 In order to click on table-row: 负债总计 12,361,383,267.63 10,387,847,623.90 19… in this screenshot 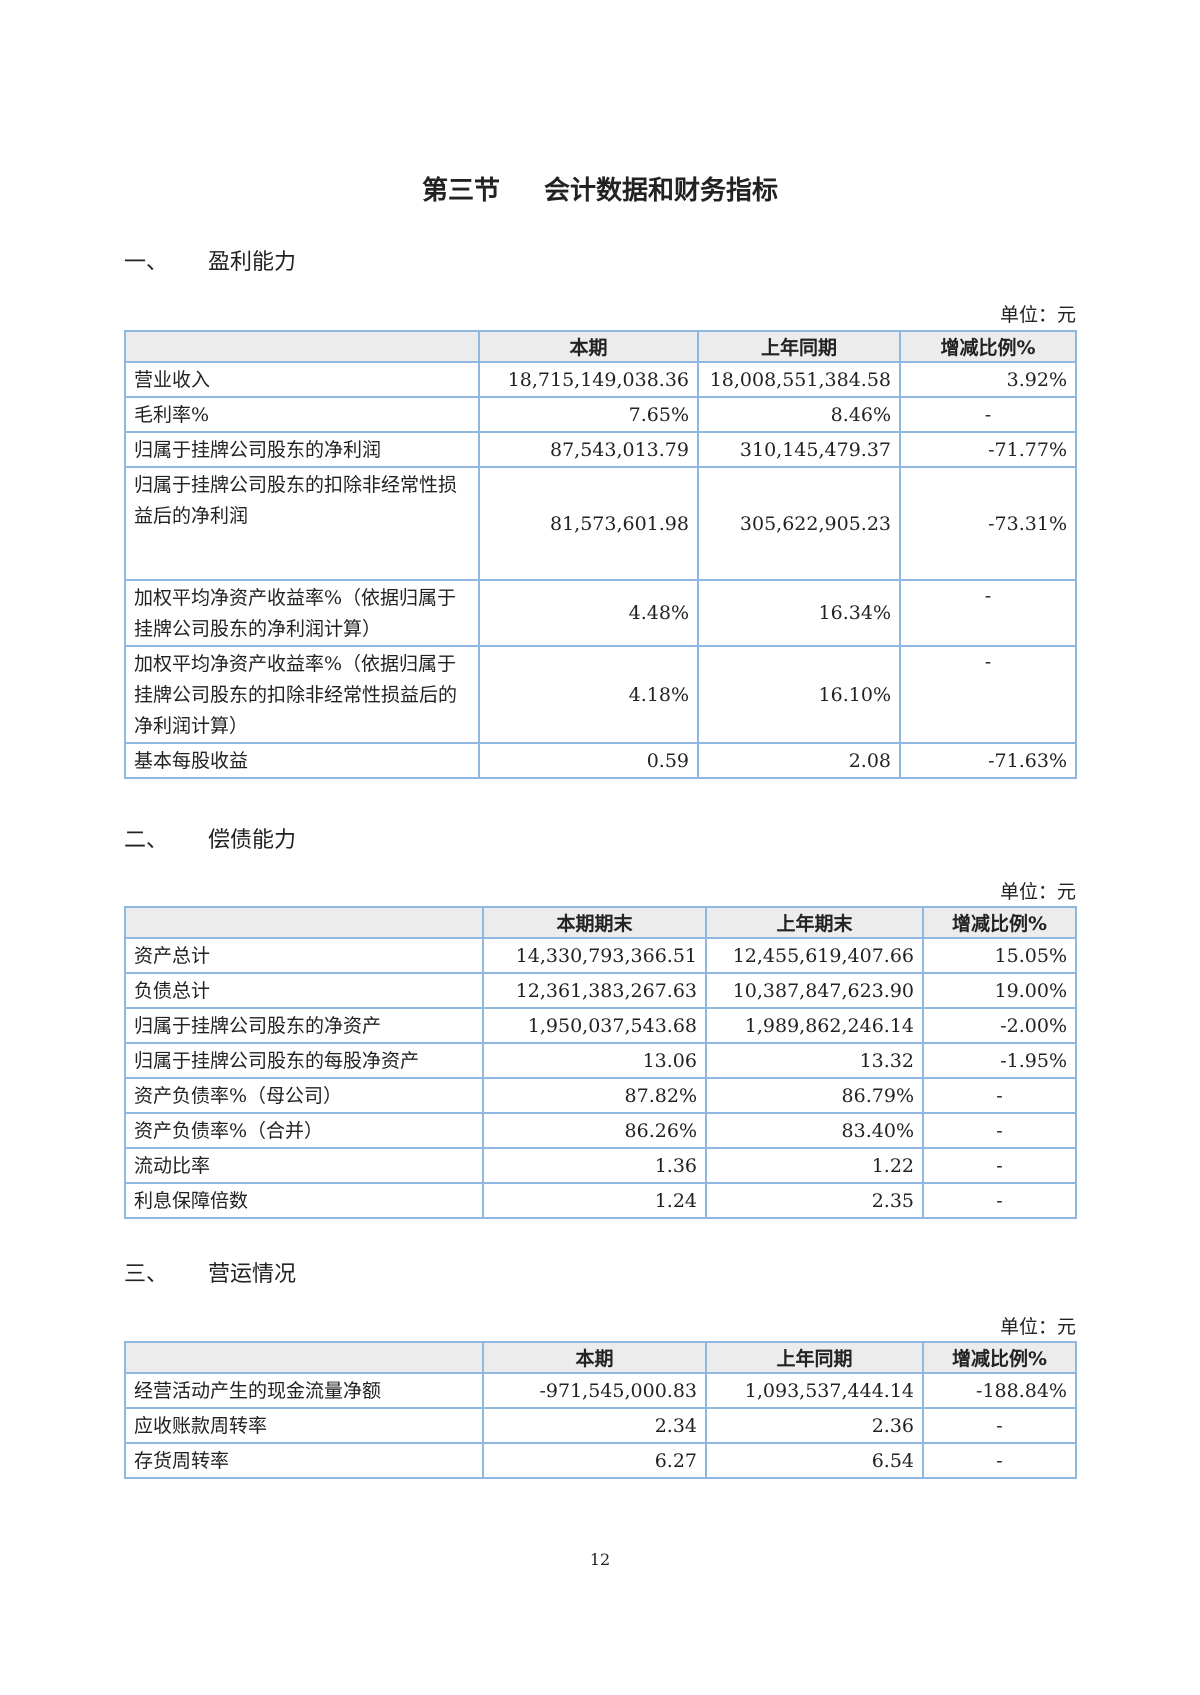, I will do `click(600, 990)`.